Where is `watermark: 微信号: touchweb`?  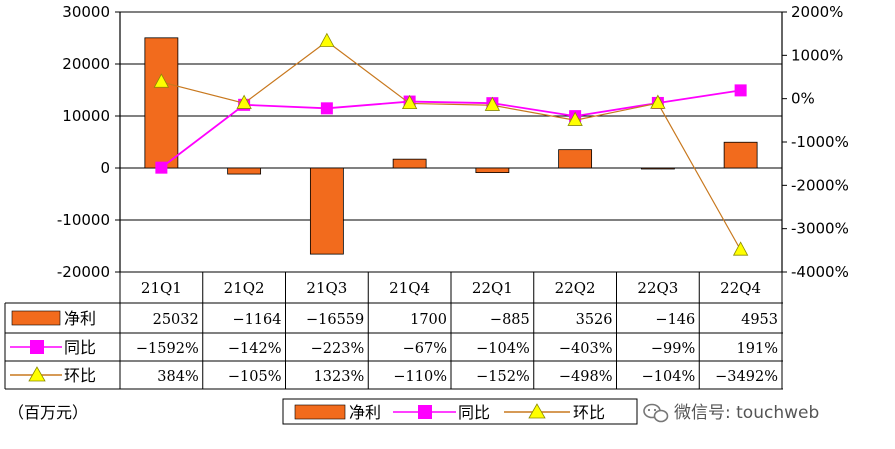
watermark: 微信号: touchweb is located at coordinates (731, 413).